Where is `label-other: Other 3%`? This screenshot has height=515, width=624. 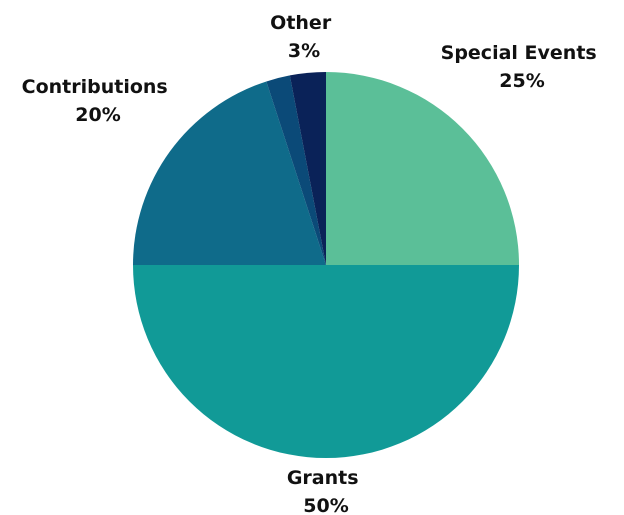 label-other: Other 3% is located at coordinates (304, 37).